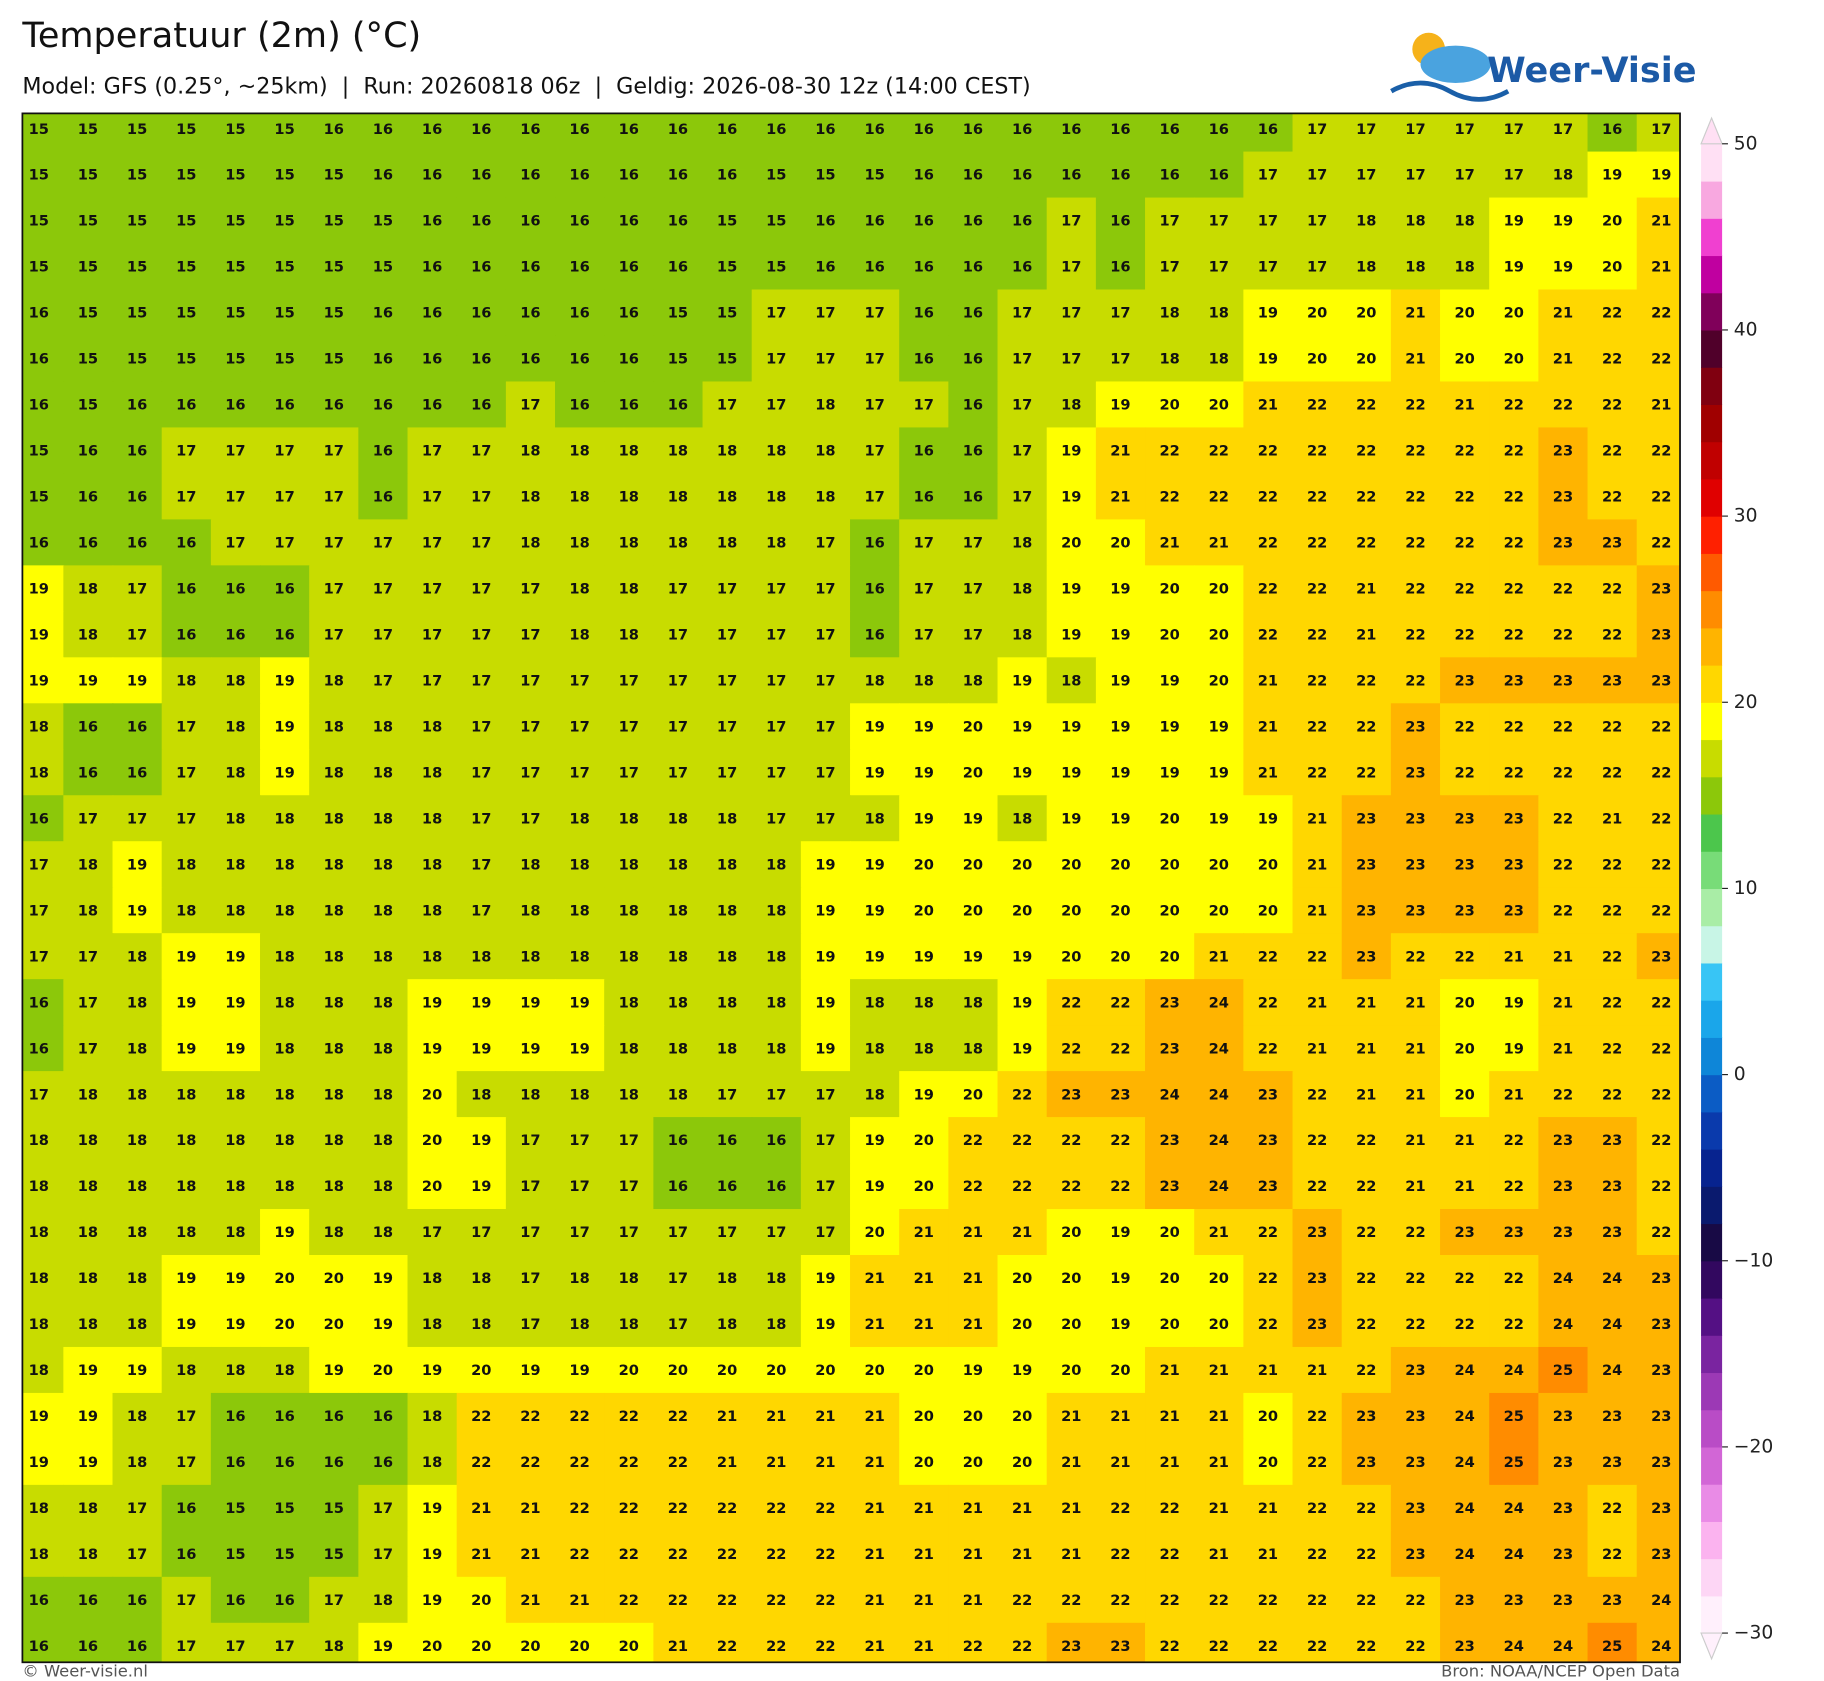 Image resolution: width=1824 pixels, height=1681 pixels. Describe the element at coordinates (1712, 274) in the screenshot. I see `colorbar-band` at that location.